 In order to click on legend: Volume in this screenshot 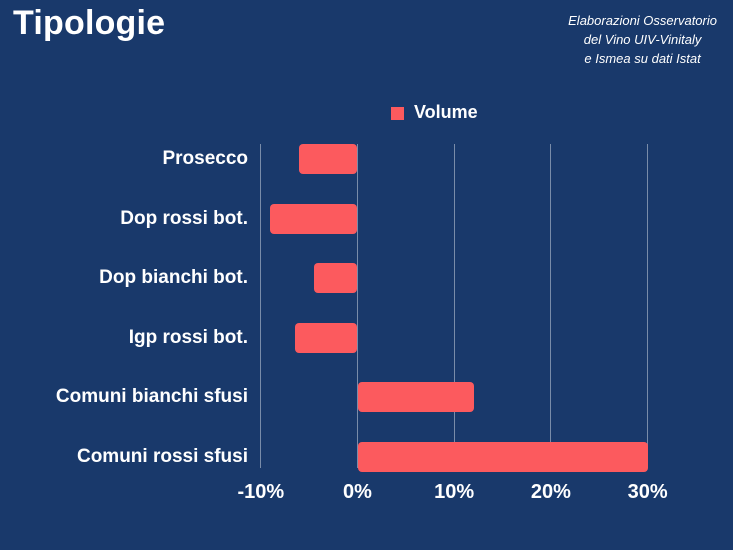, I will do `click(434, 112)`.